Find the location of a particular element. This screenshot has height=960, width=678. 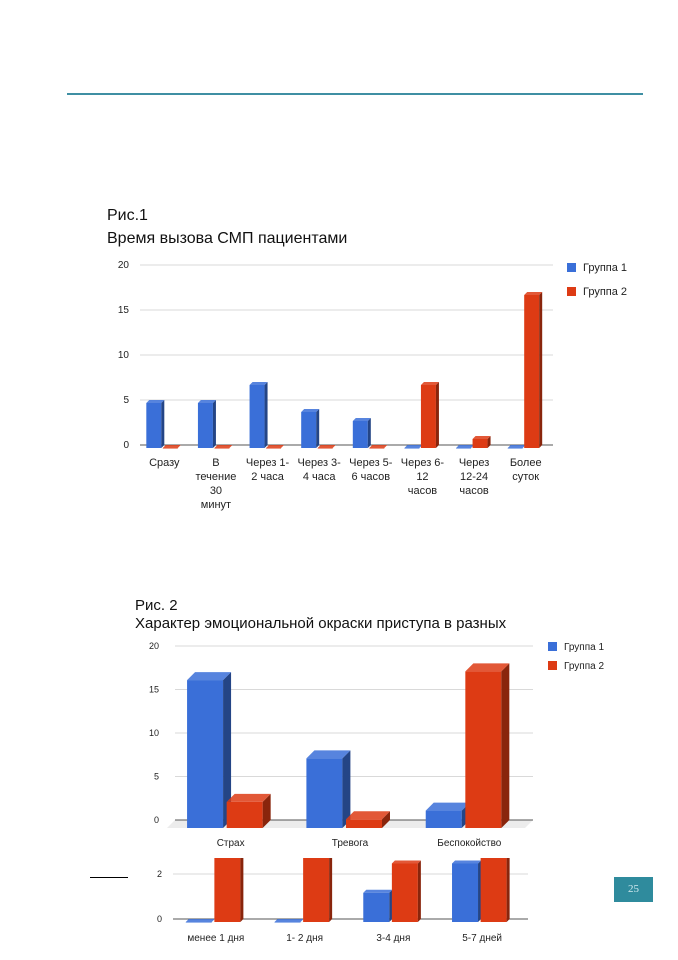

x-tick-label: 4 часа is located at coordinates (320, 477).